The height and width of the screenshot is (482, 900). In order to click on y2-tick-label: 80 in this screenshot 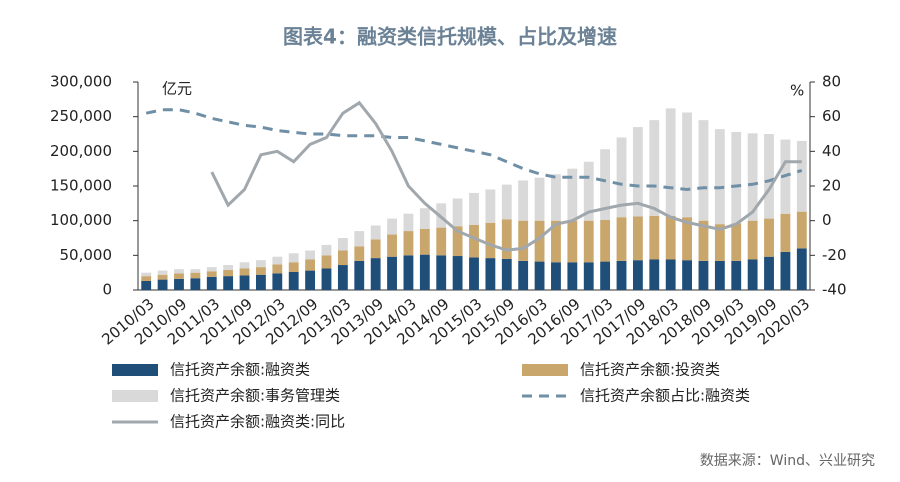, I will do `click(831, 82)`.